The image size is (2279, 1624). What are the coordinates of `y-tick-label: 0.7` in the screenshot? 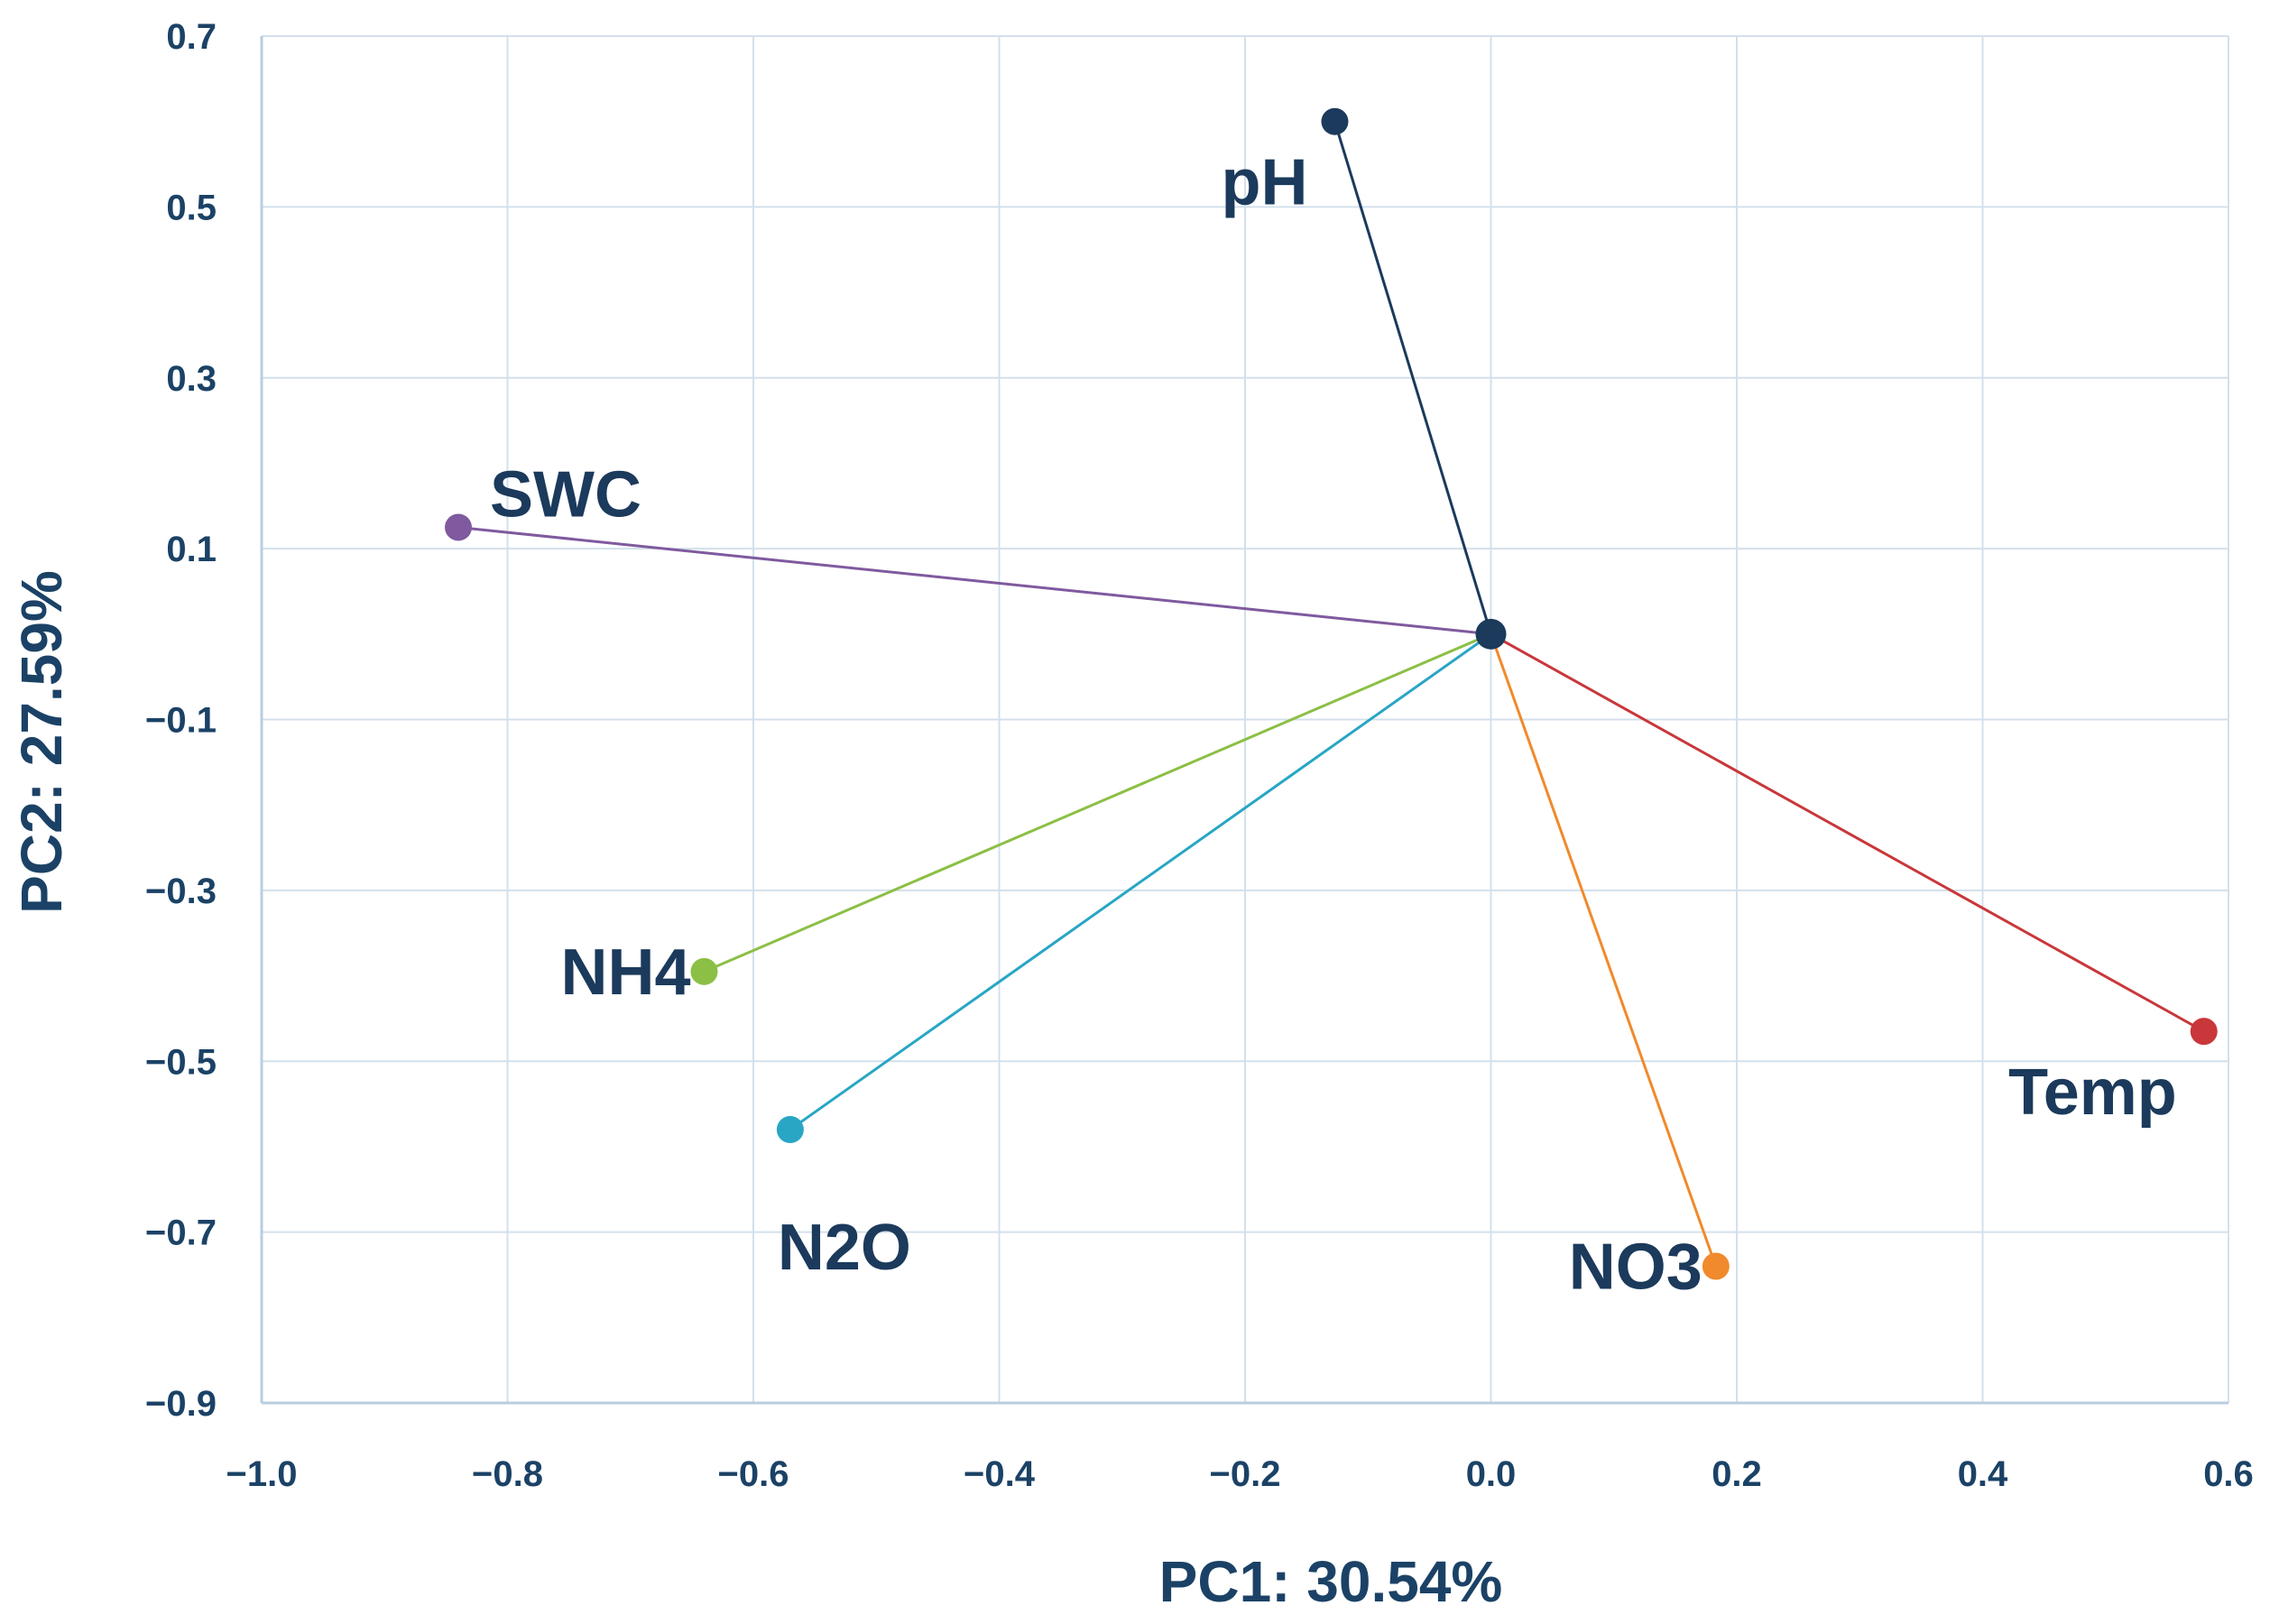 It's located at (191, 37).